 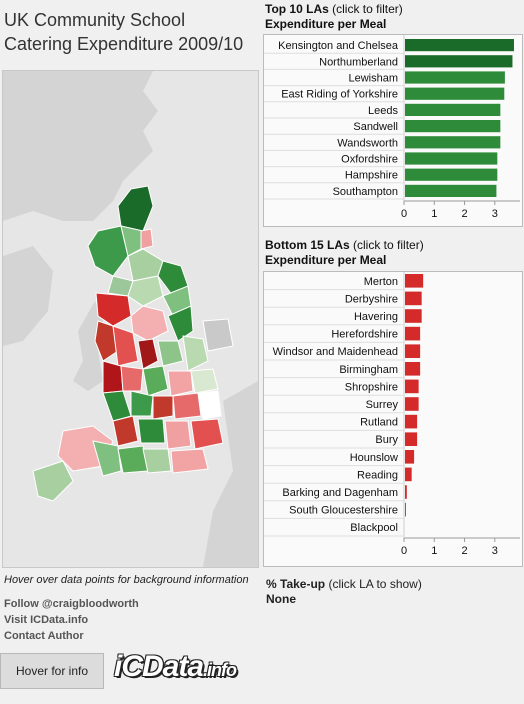 I want to click on category-label: Hampshire, so click(x=371, y=176).